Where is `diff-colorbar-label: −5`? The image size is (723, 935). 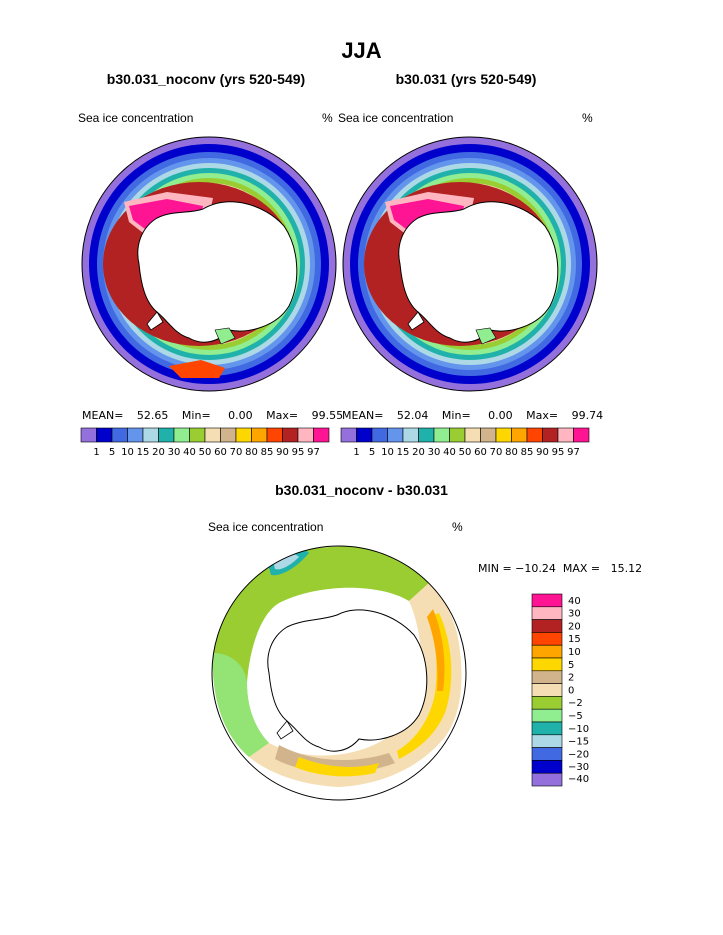 diff-colorbar-label: −5 is located at coordinates (575, 716).